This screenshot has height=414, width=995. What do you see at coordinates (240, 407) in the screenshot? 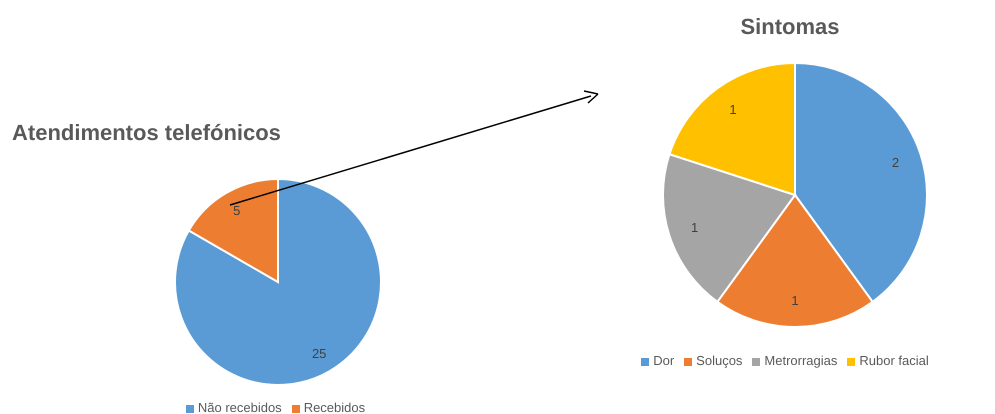
I see `legend-label: Não recebidos` at bounding box center [240, 407].